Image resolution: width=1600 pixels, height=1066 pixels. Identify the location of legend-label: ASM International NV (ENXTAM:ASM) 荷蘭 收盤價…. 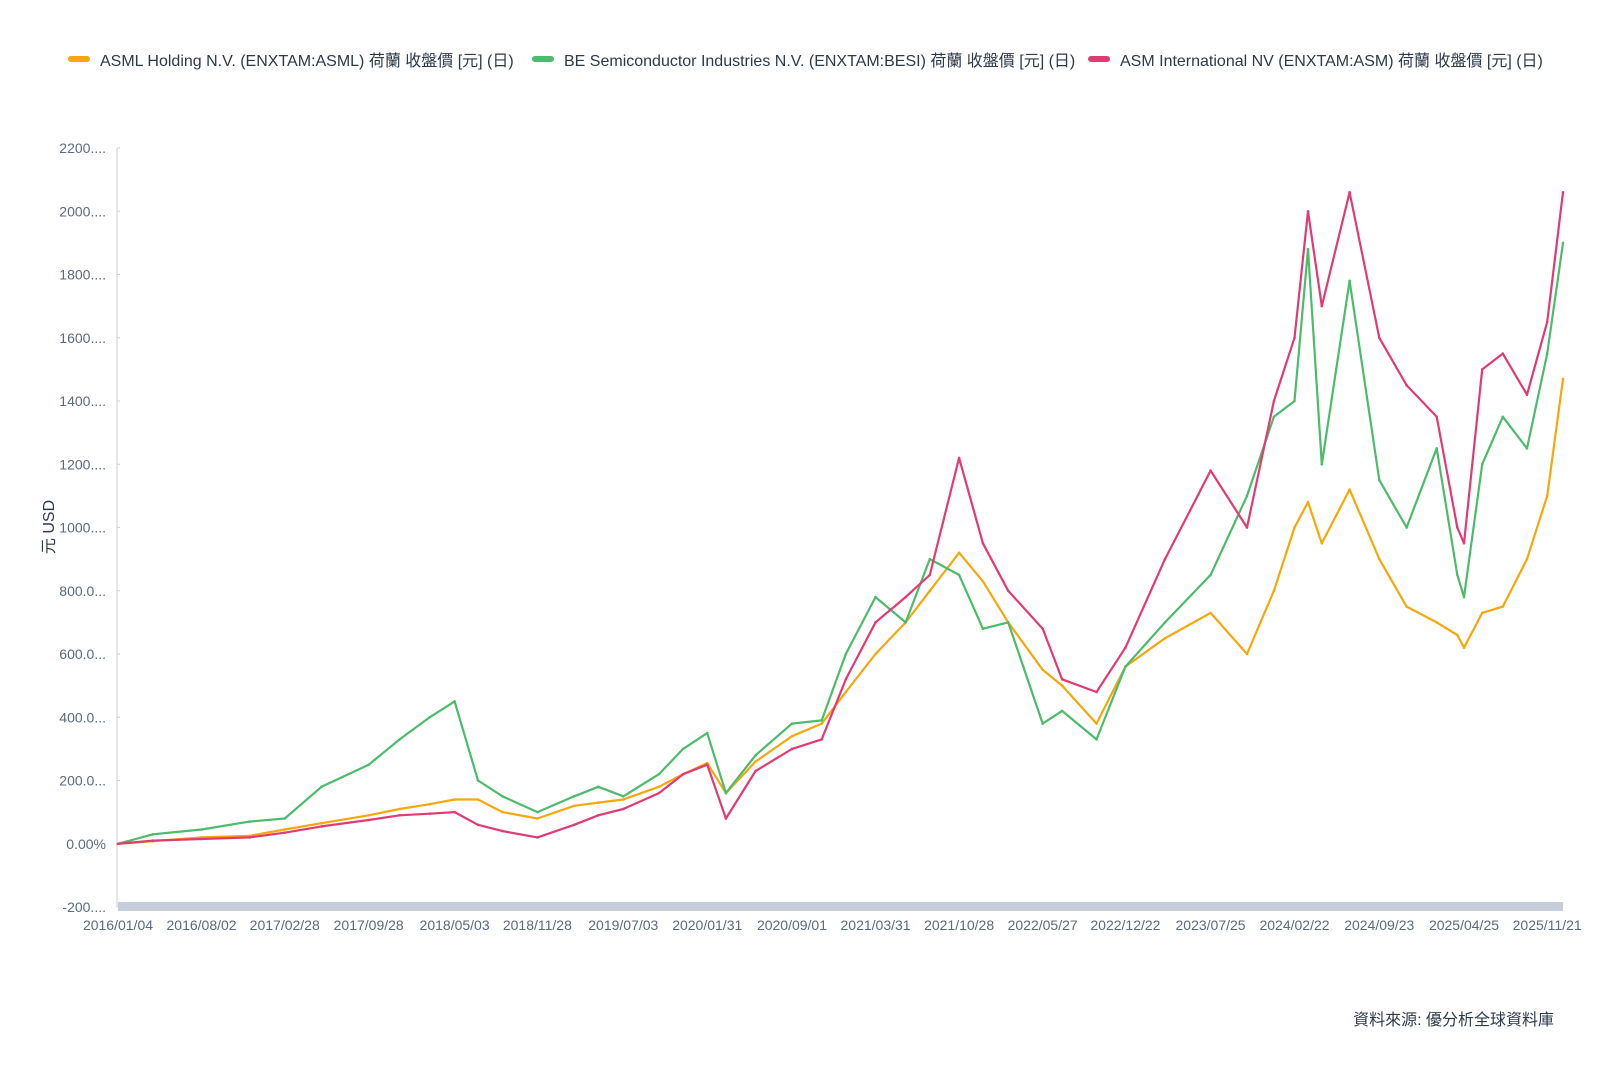
(1331, 61).